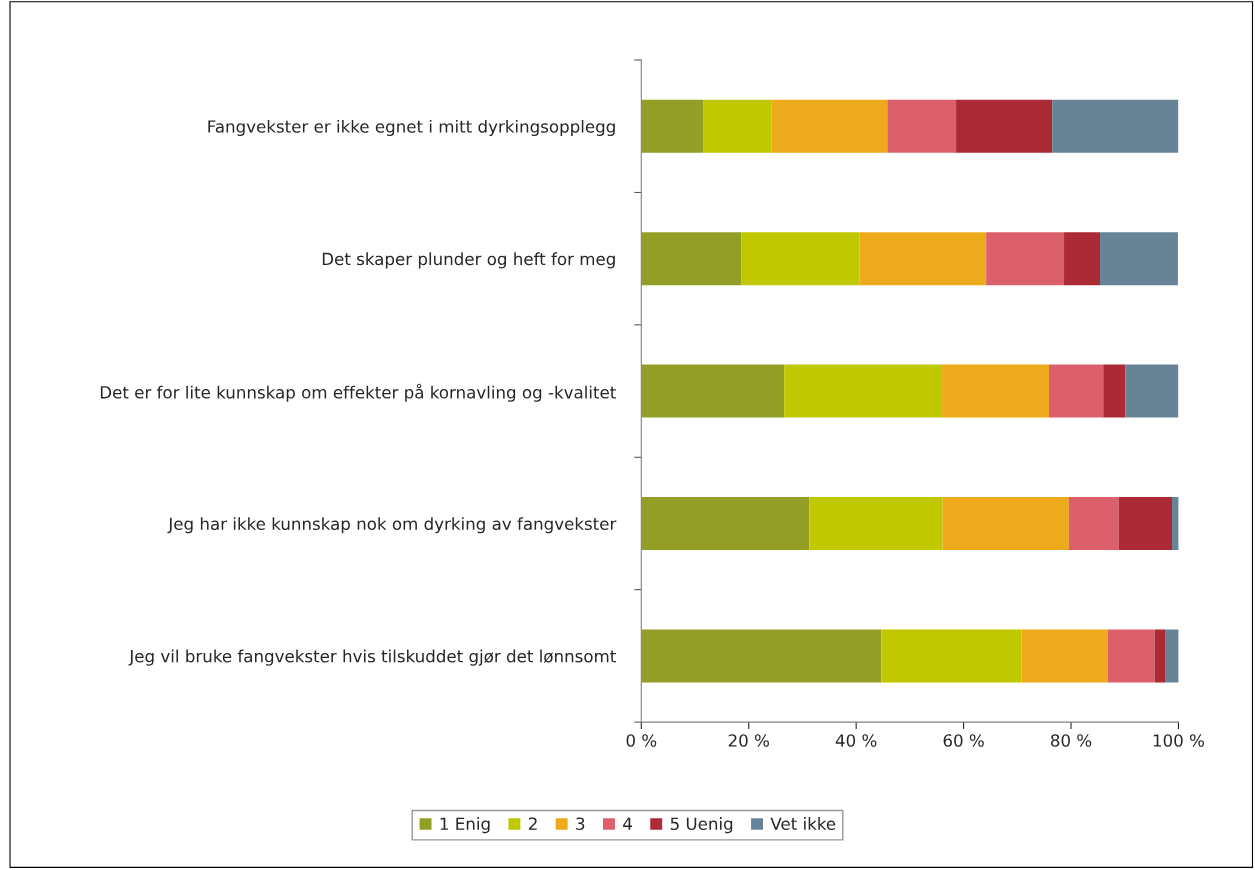  What do you see at coordinates (372, 657) in the screenshot?
I see `y-tick-label: Jeg vil bruke fangvekster hvis tilskuddet gjør det lønnsomt` at bounding box center [372, 657].